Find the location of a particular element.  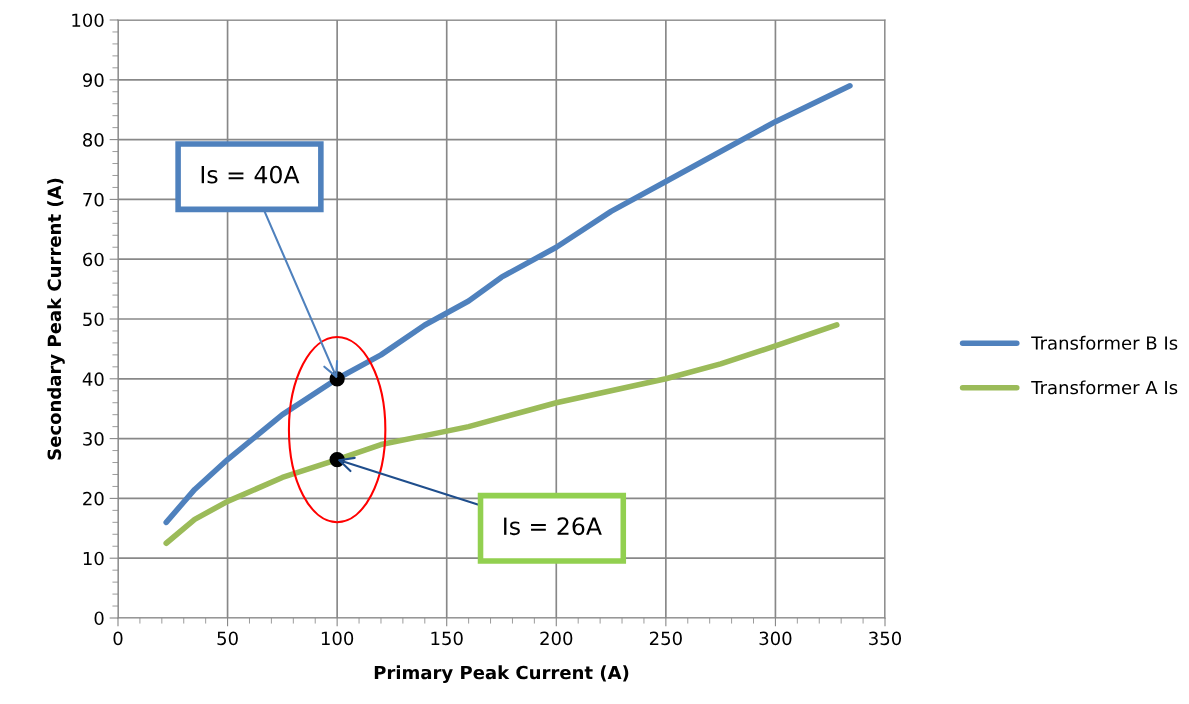

x-tick-label: 50 is located at coordinates (227, 638).